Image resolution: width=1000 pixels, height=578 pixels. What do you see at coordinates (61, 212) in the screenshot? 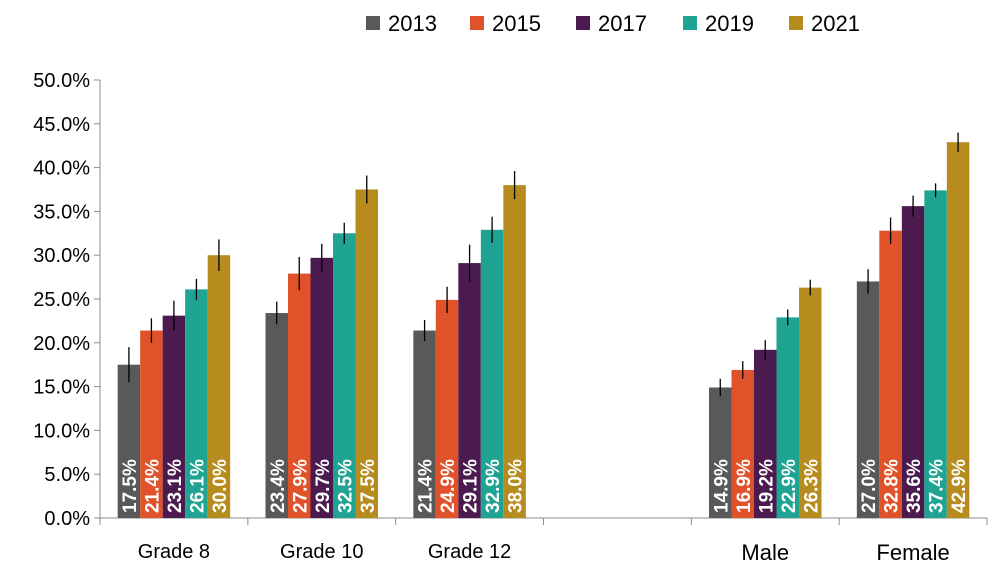
I see `y-tick-label: 35.0%` at bounding box center [61, 212].